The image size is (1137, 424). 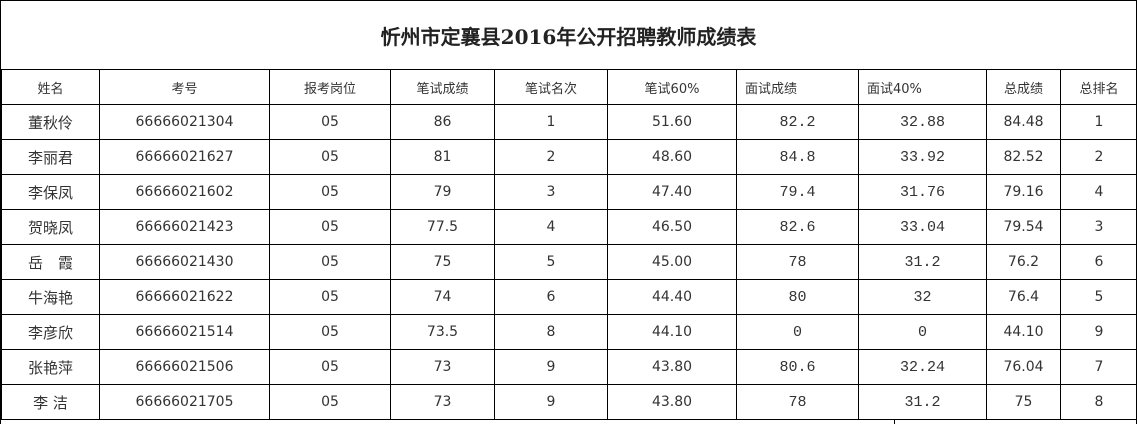 I want to click on cell-total-rank: 9, so click(x=1098, y=332).